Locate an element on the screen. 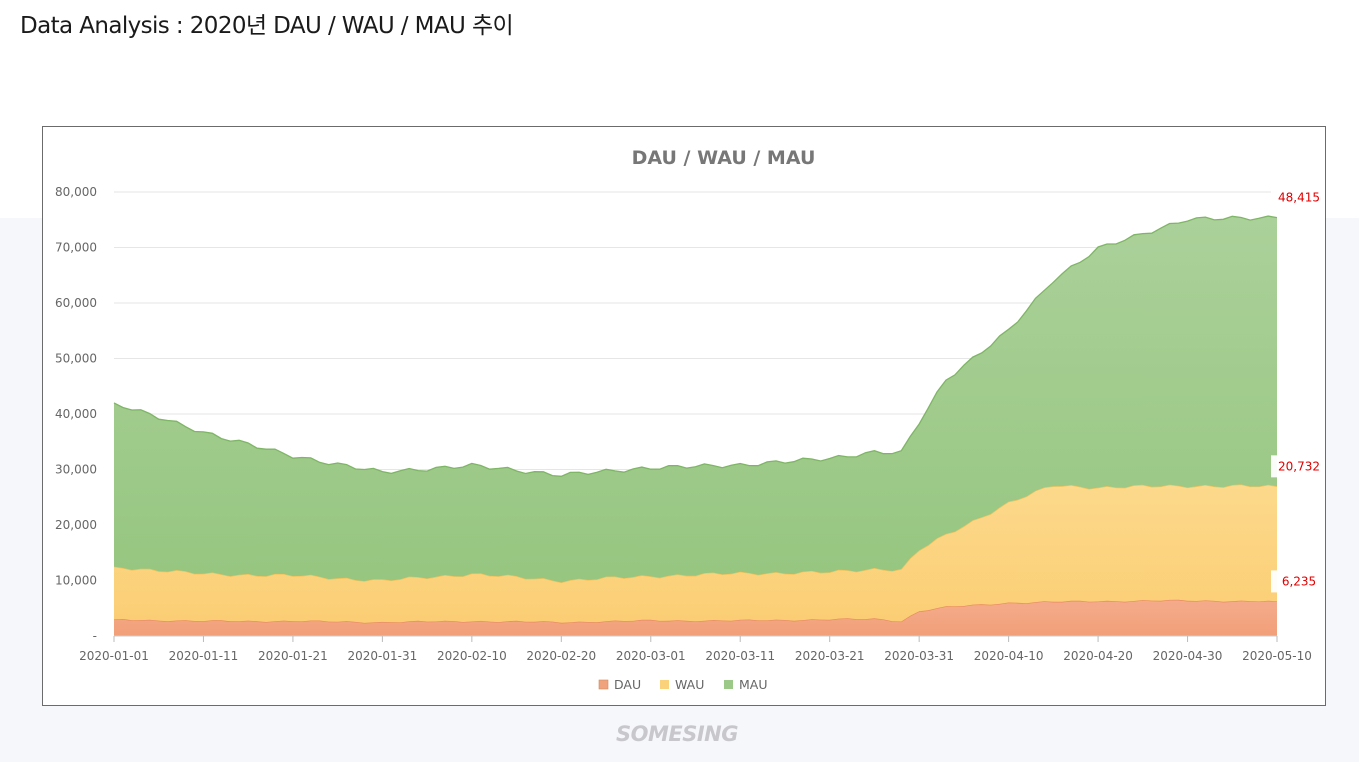 The width and height of the screenshot is (1359, 762). legend-label-mau: MAU is located at coordinates (753, 684).